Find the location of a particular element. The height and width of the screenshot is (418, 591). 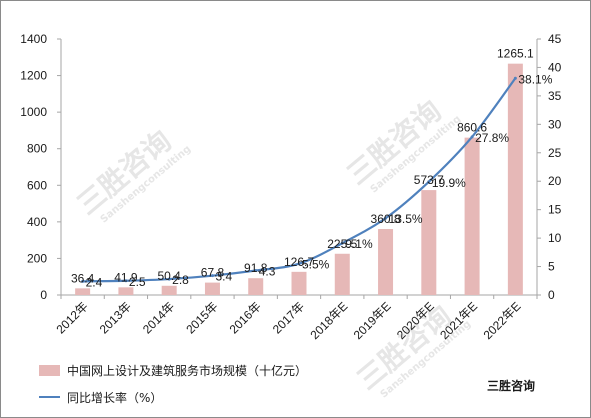

right-axis-tick-label: 35 is located at coordinates (555, 96).